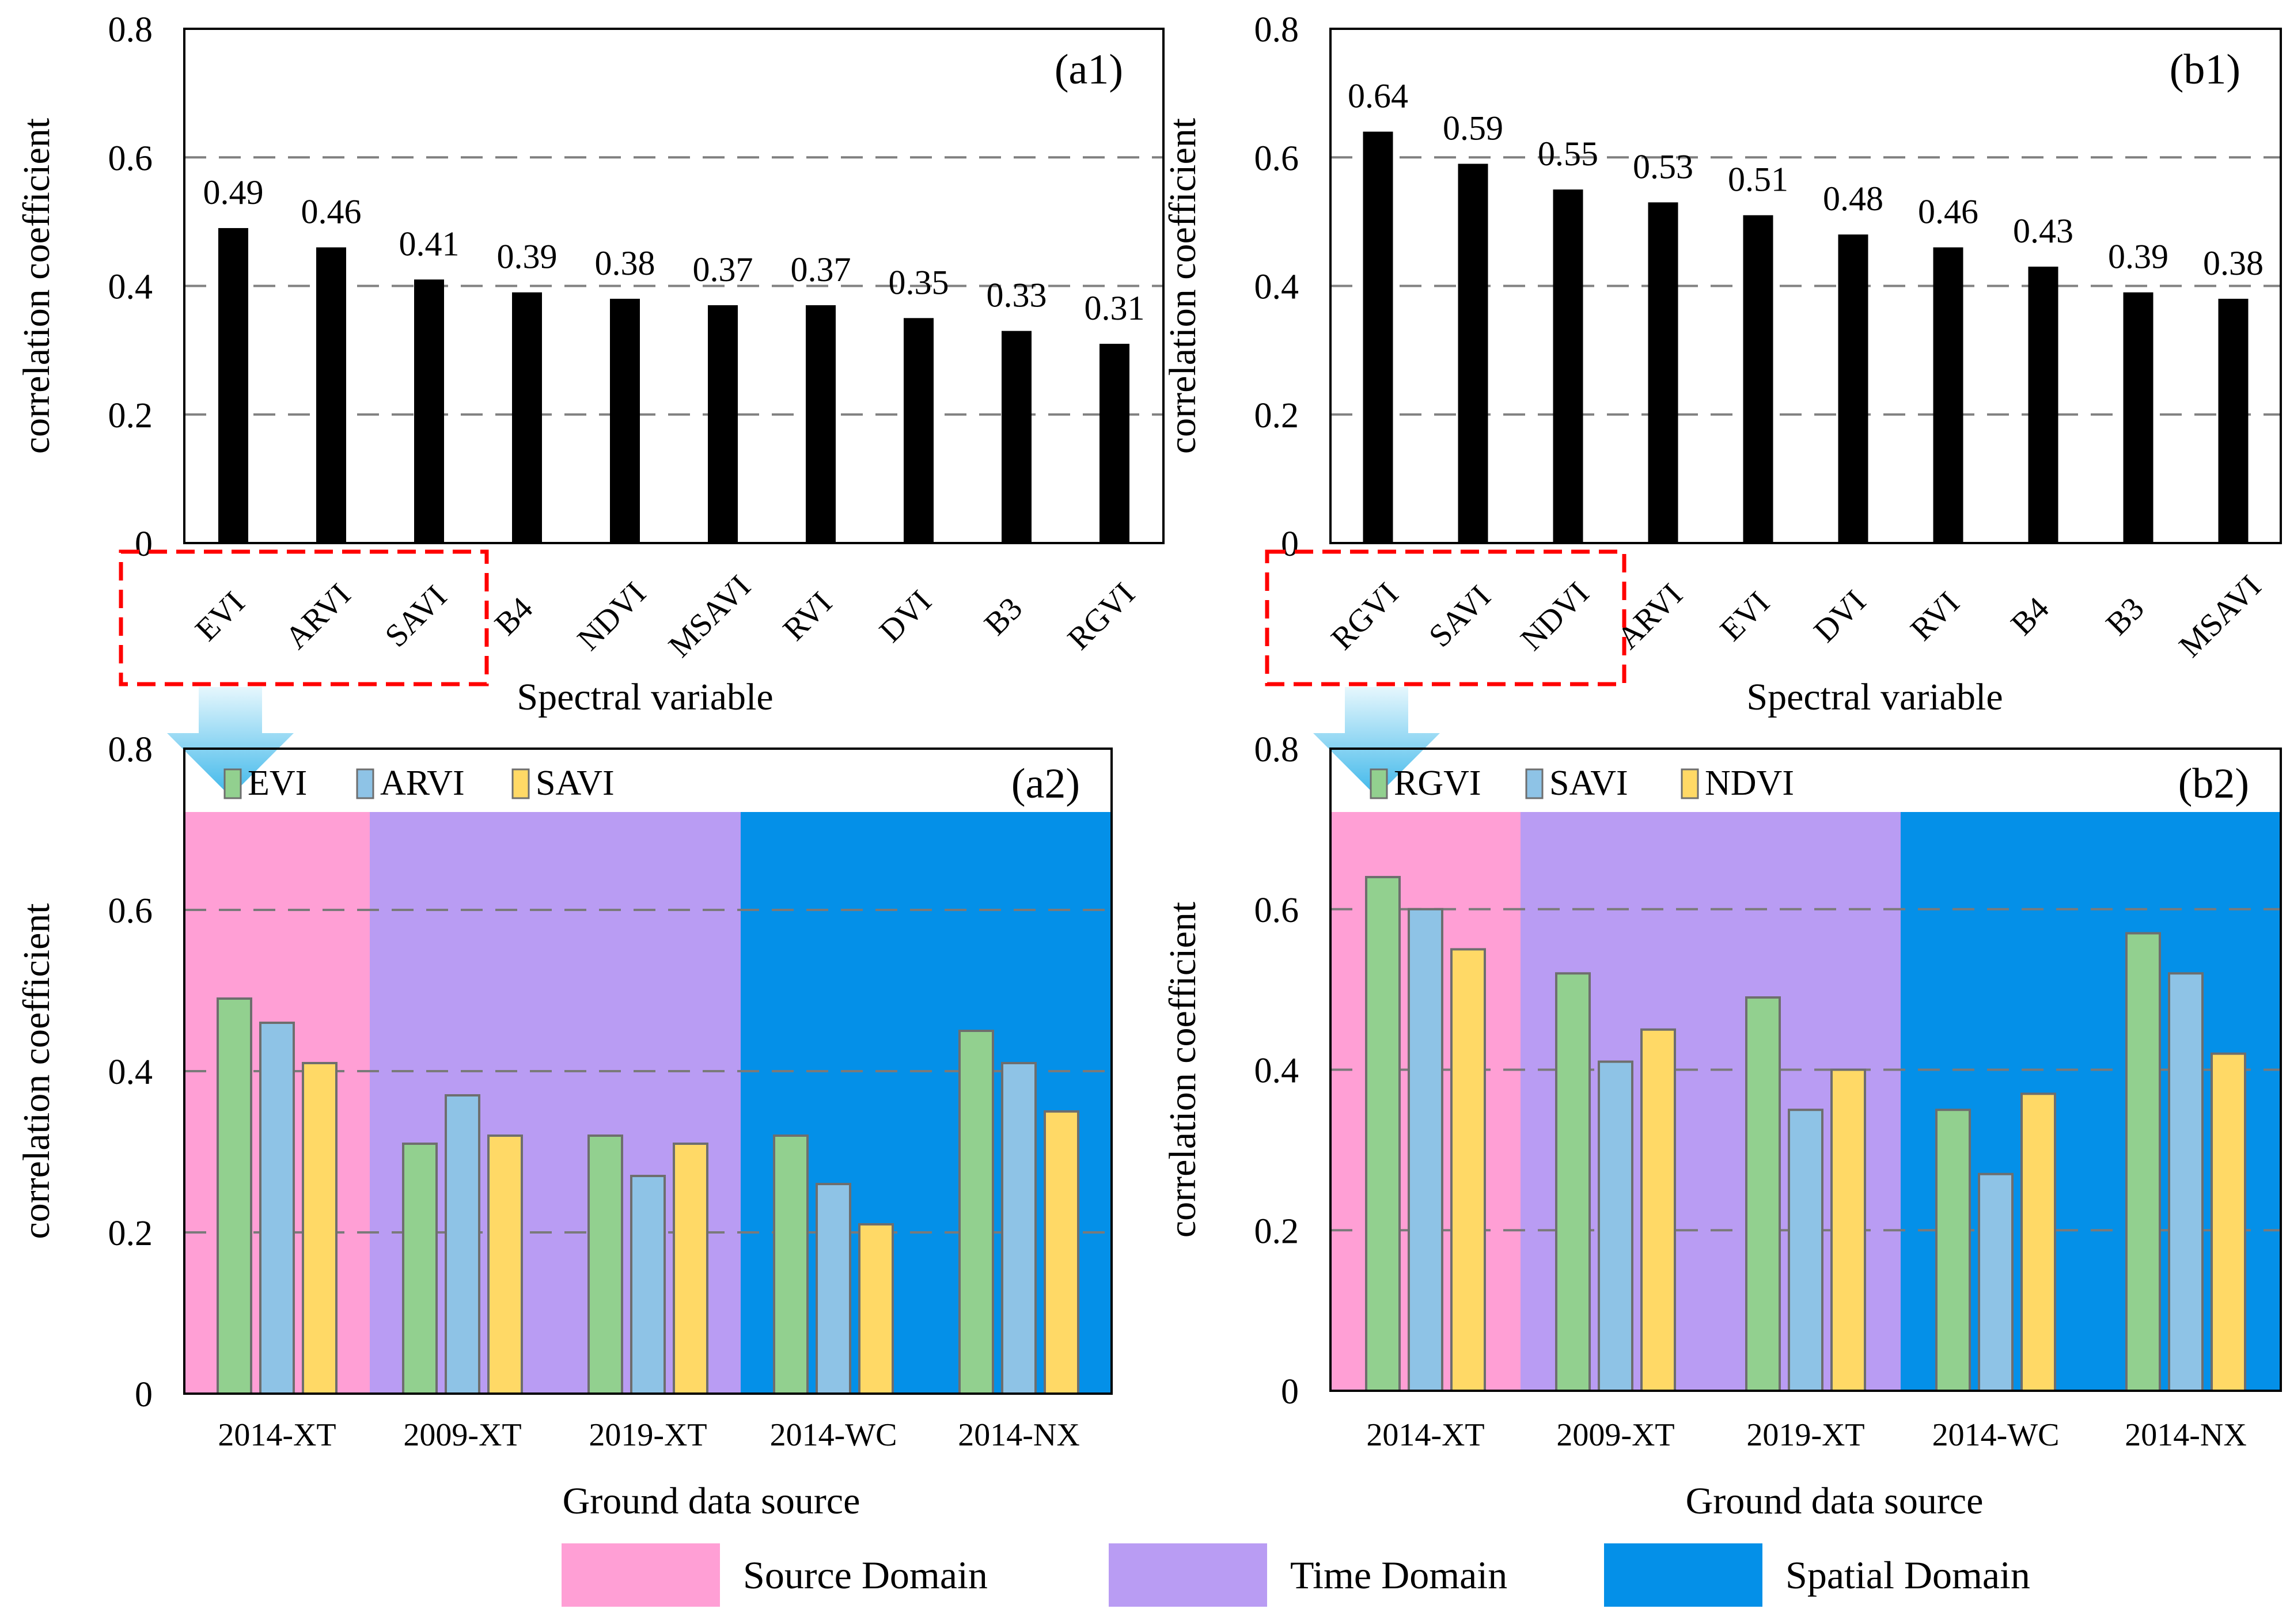 The width and height of the screenshot is (2290, 1624). Describe the element at coordinates (527, 257) in the screenshot. I see `data-label: 0.39` at that location.